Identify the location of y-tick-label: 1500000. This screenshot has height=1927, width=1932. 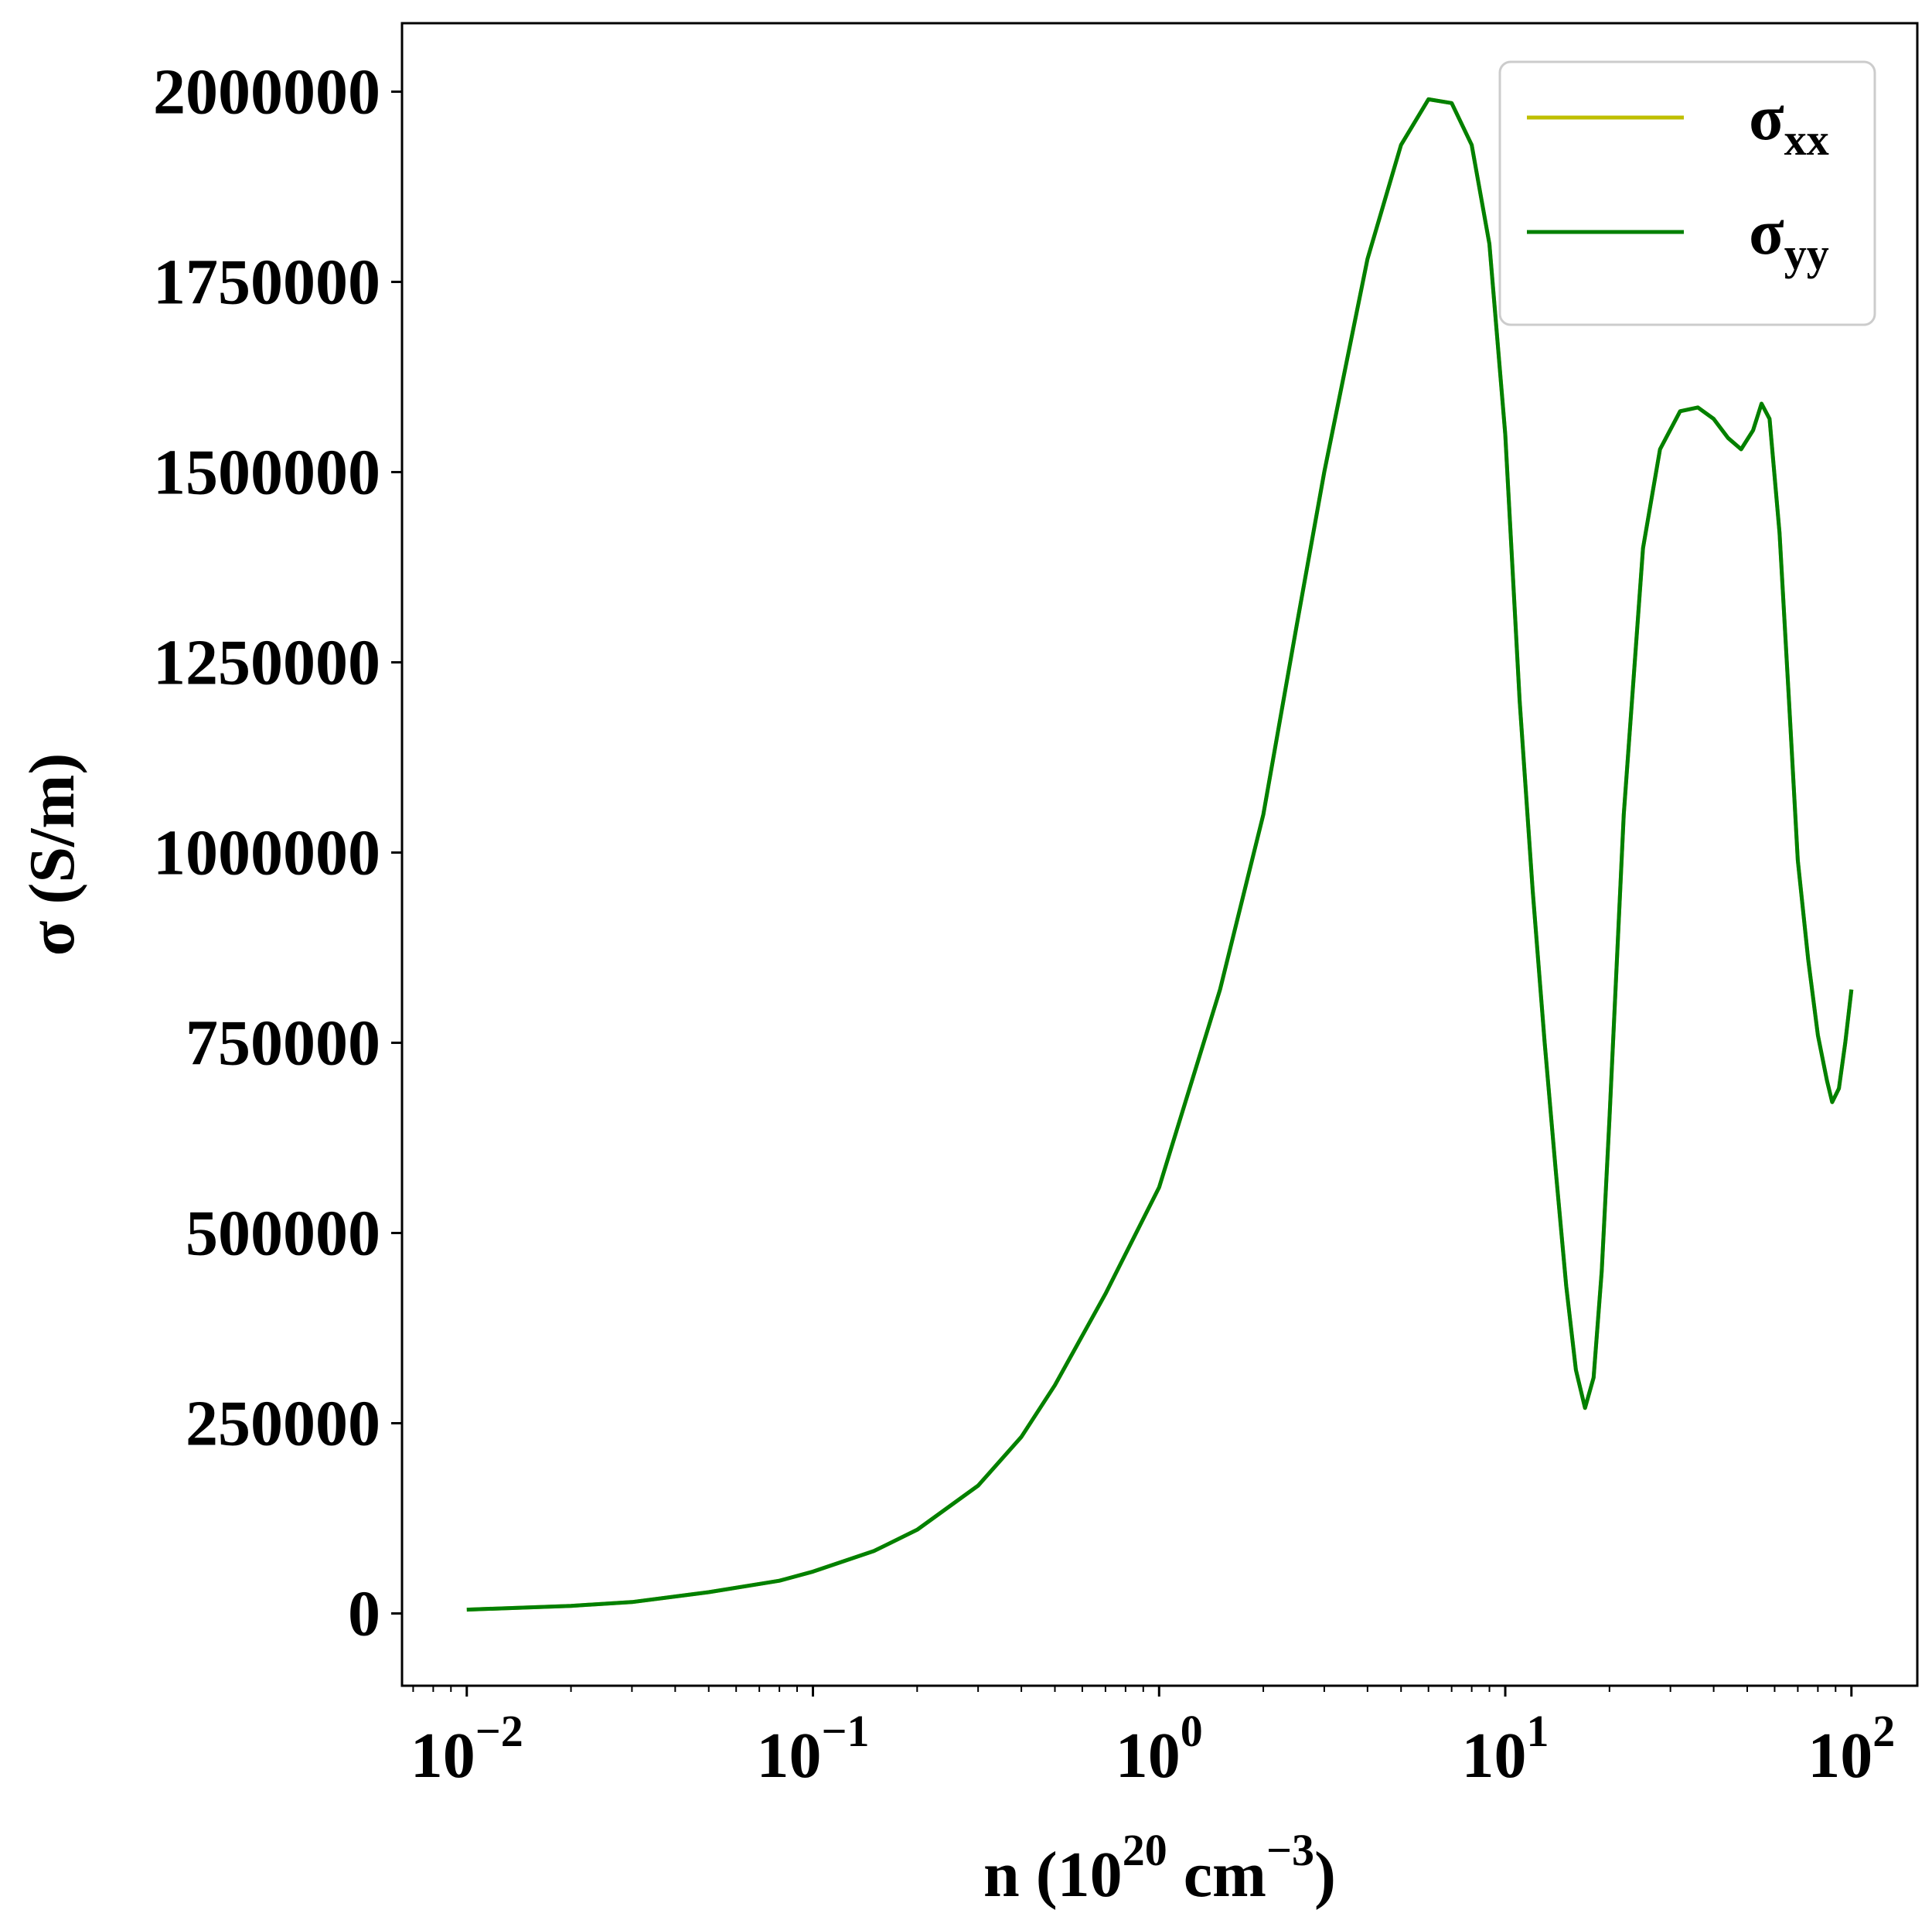
(266, 473).